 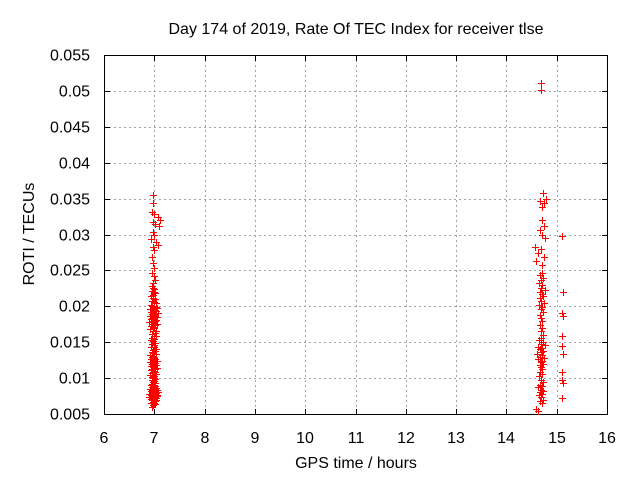 What do you see at coordinates (70, 271) in the screenshot?
I see `y-tick-label: 0.025` at bounding box center [70, 271].